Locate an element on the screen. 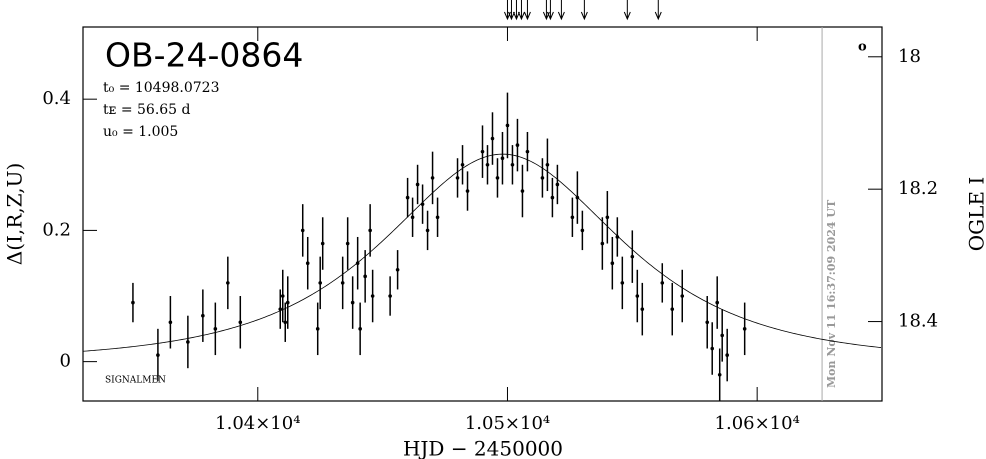 The image size is (986, 459). y-tick-label: 0.4 is located at coordinates (56, 98).